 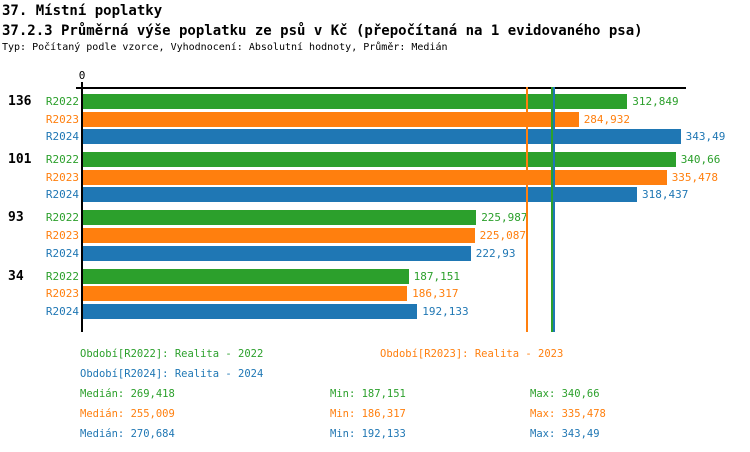 I want to click on stat-max-R2024: Max: 343,49, so click(x=565, y=434).